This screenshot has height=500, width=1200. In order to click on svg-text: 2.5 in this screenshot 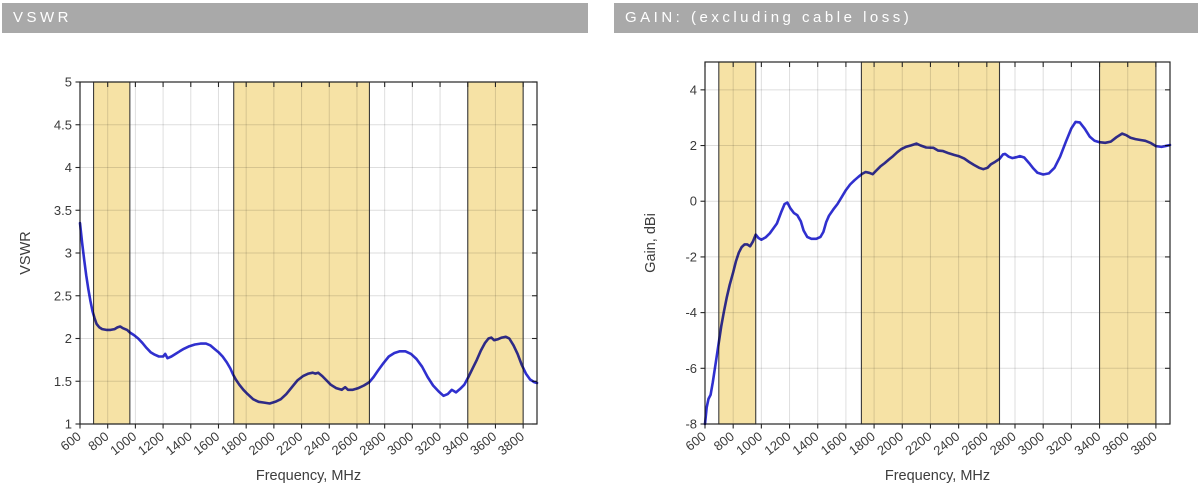, I will do `click(63, 295)`.